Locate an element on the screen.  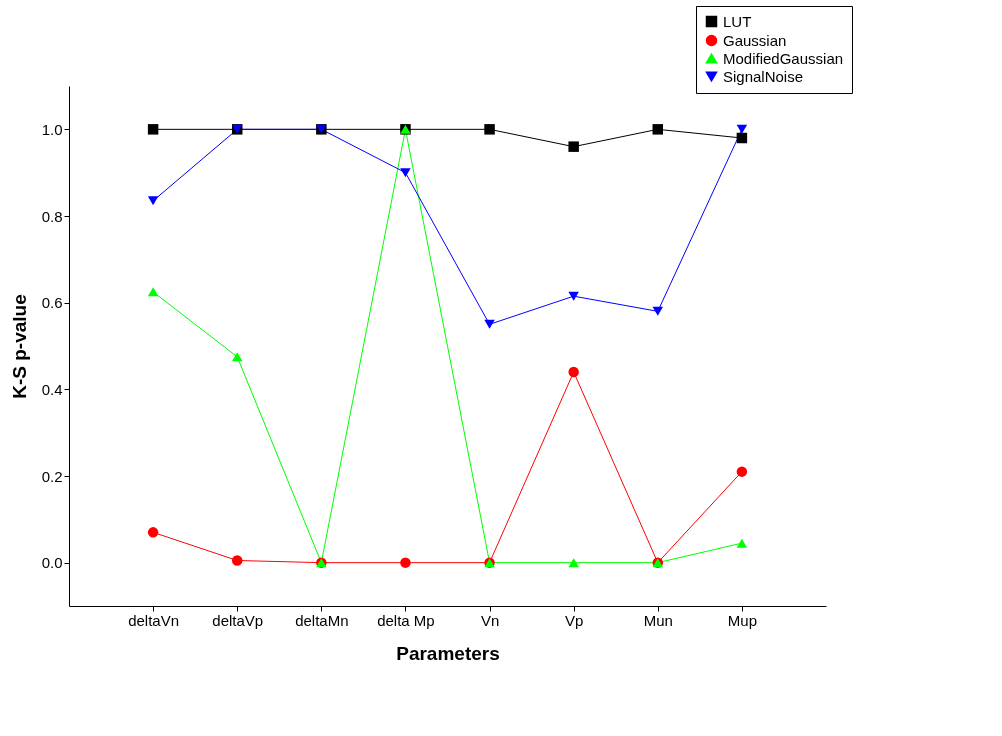
y-tick-label: 0.6 is located at coordinates (52, 303).